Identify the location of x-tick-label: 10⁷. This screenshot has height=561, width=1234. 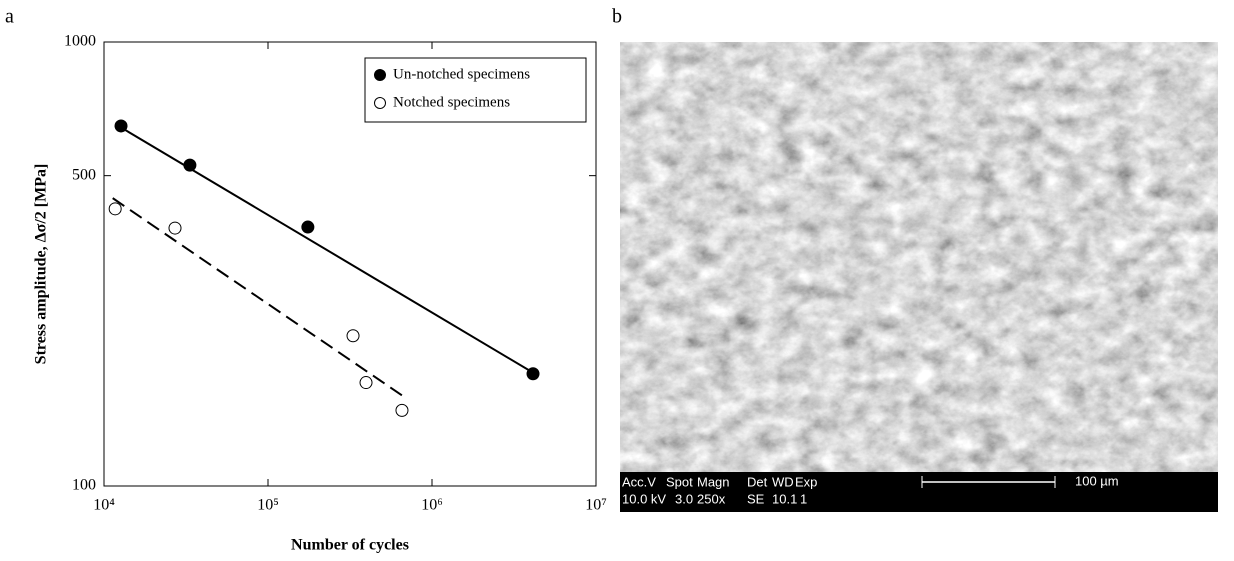
(596, 505).